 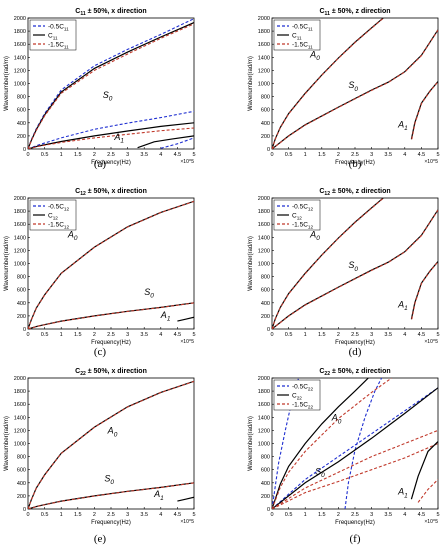 What do you see at coordinates (20, 379) in the screenshot?
I see `y-tick-label: 2000` at bounding box center [20, 379].